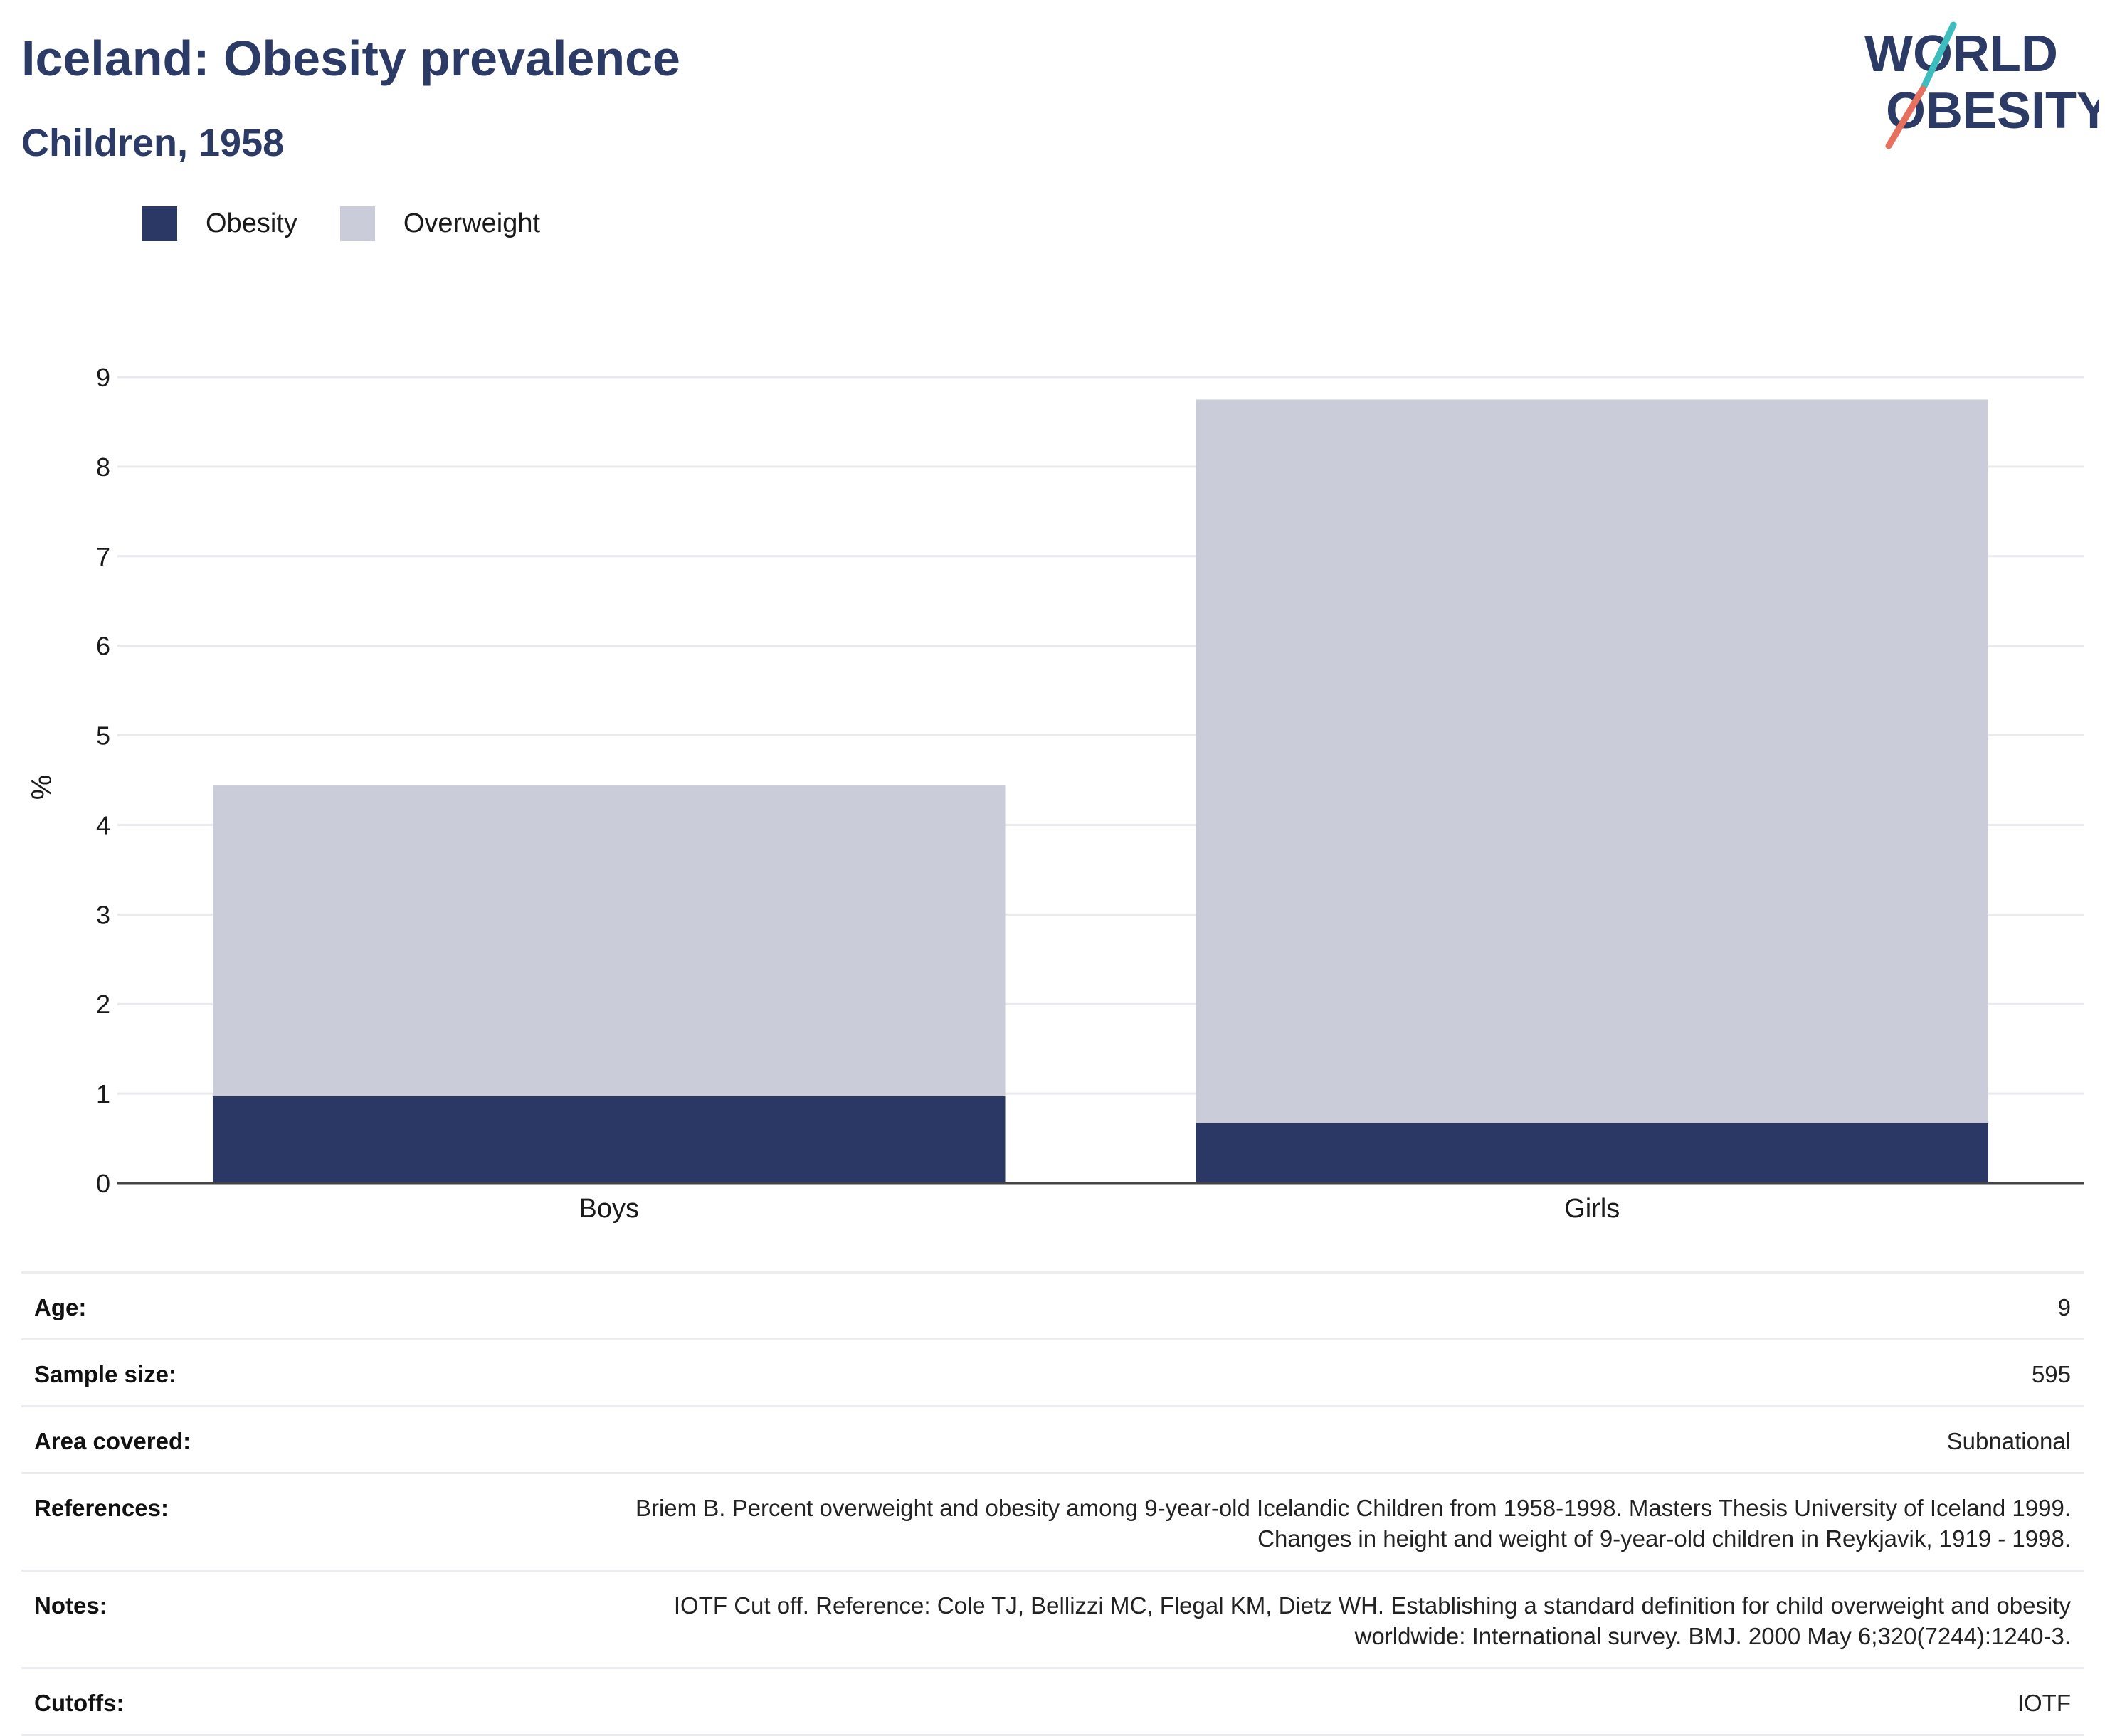 This screenshot has height=1736, width=2105. Describe the element at coordinates (159, 223) in the screenshot. I see `legend-swatch-obesity` at that location.